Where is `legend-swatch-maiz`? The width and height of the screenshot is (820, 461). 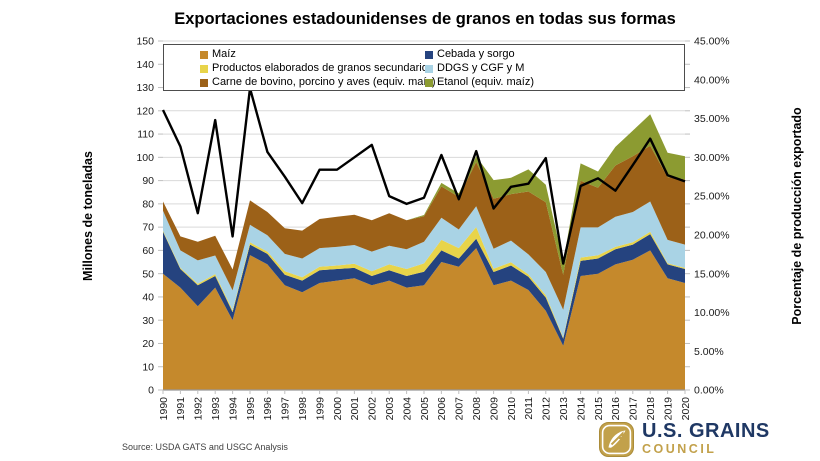 legend-swatch-maiz is located at coordinates (204, 54).